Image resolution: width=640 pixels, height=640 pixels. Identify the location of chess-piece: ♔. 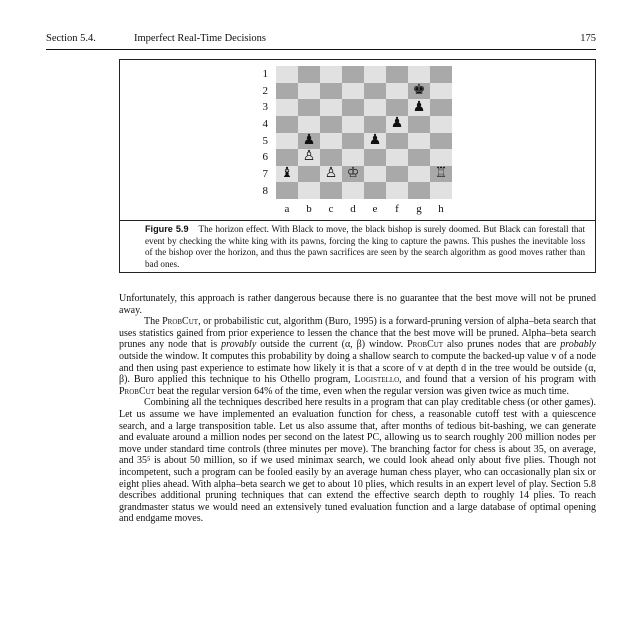
(353, 174).